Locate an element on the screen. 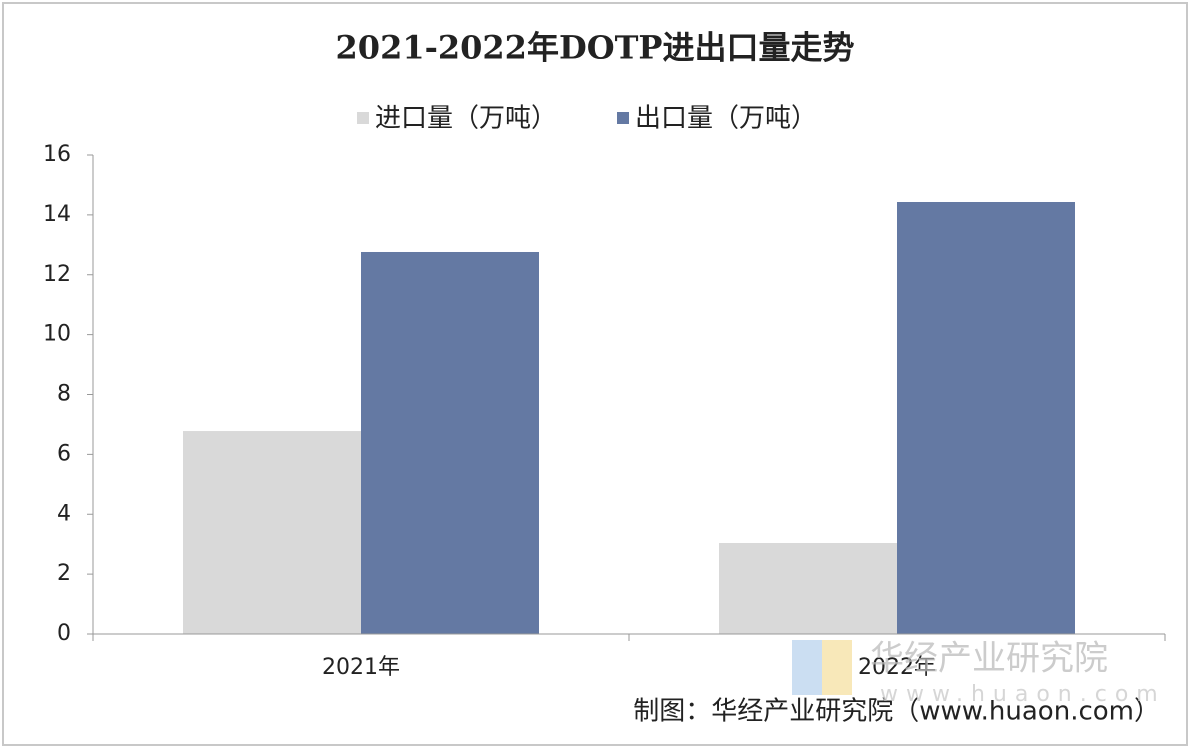 The width and height of the screenshot is (1190, 748). source: 制图：华经产业研究院（www.huaon.com） is located at coordinates (896, 712).